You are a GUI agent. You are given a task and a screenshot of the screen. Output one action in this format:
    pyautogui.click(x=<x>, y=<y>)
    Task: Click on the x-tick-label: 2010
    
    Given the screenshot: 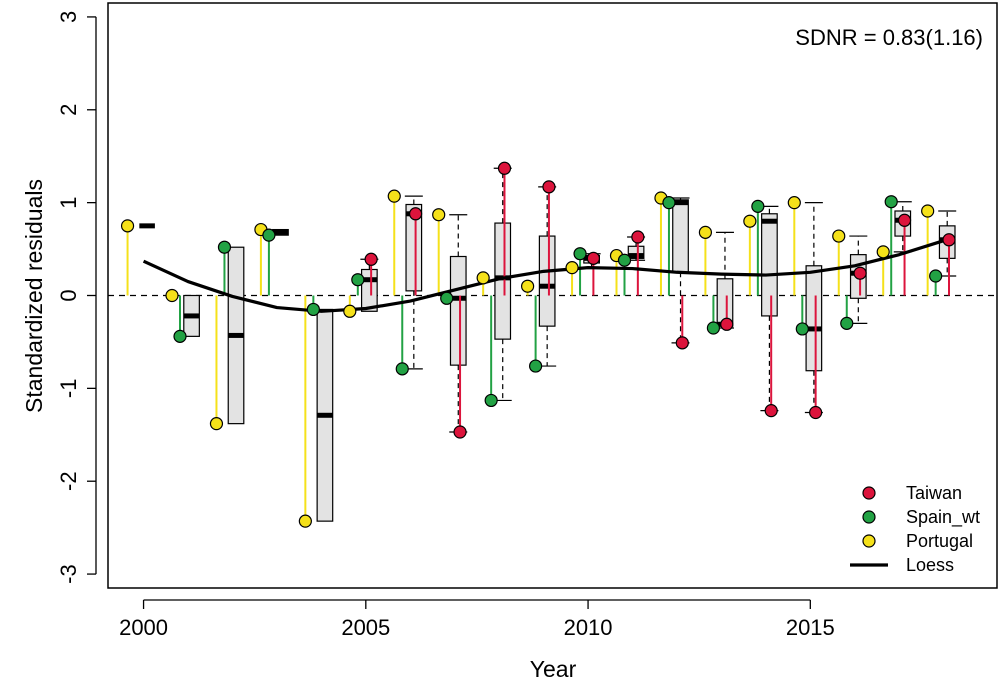 What is the action you would take?
    pyautogui.click(x=588, y=627)
    